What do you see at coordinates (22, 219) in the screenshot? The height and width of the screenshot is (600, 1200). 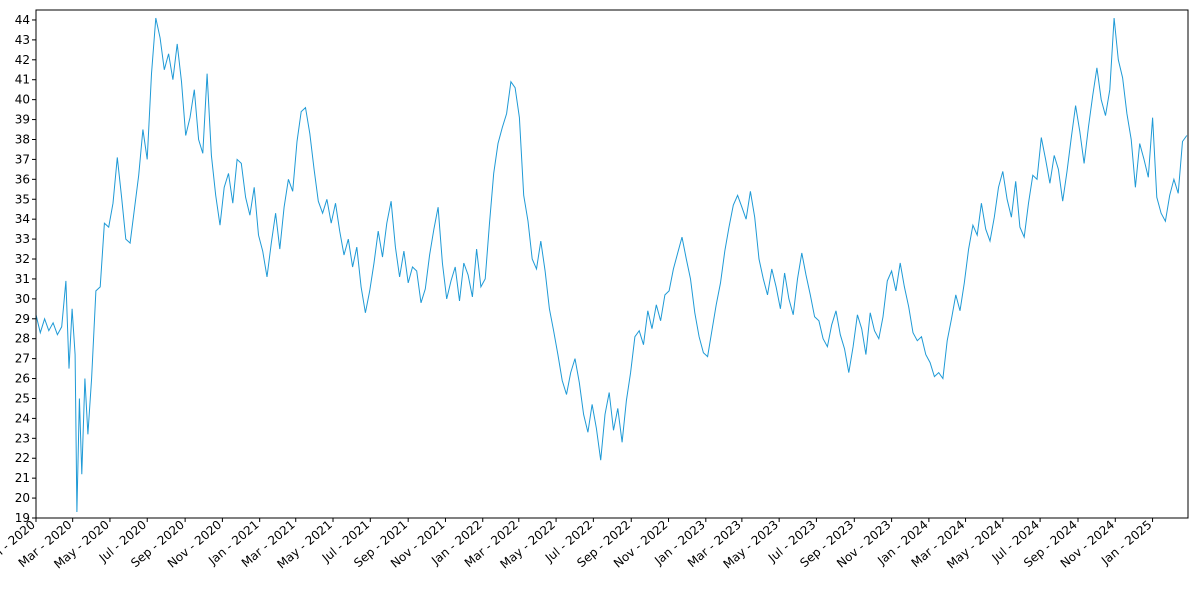 I see `y-tick-label: 34` at bounding box center [22, 219].